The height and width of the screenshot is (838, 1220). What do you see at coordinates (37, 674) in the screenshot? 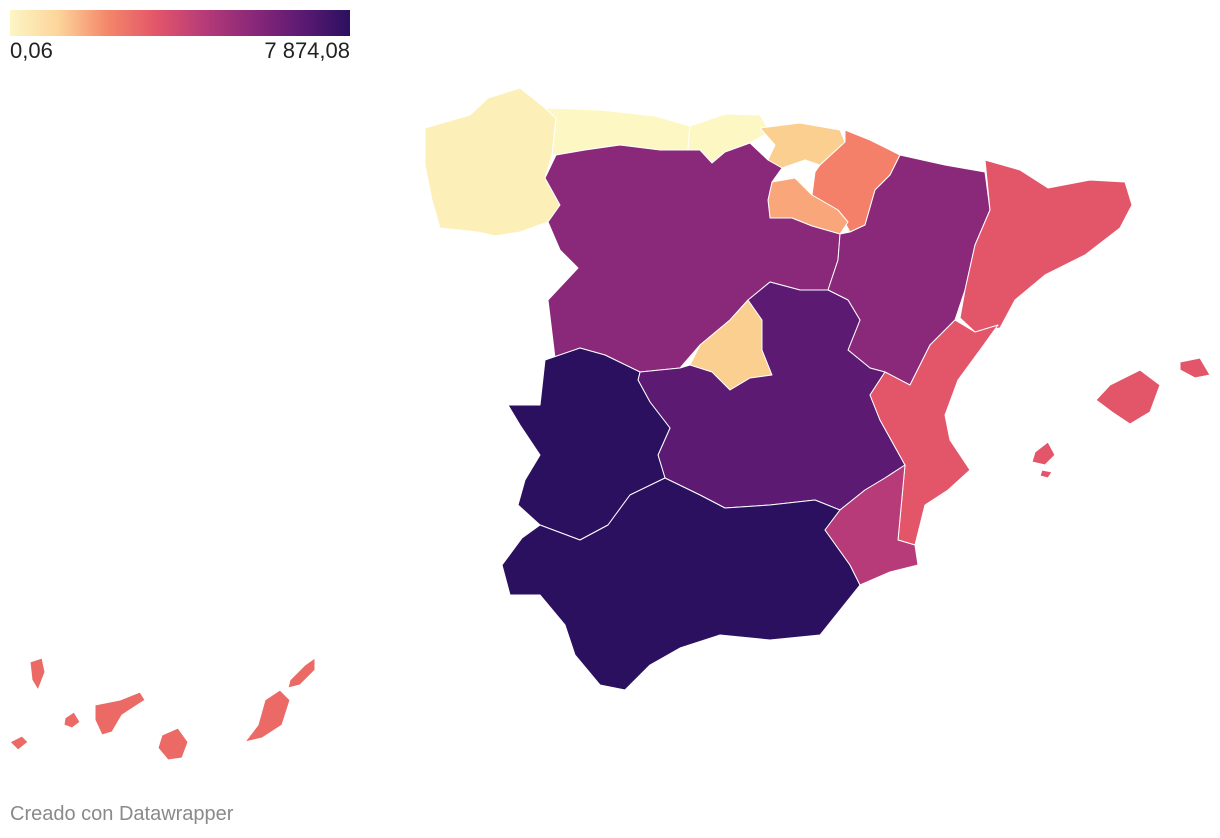
I see `region-canarias-la-palma` at bounding box center [37, 674].